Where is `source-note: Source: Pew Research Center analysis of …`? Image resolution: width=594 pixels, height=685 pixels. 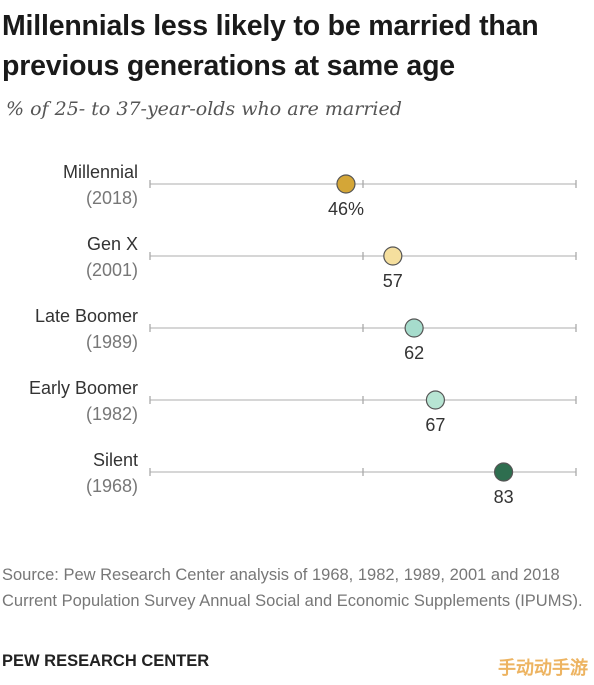
source-note: Source: Pew Research Center analysis of … is located at coordinates (292, 588).